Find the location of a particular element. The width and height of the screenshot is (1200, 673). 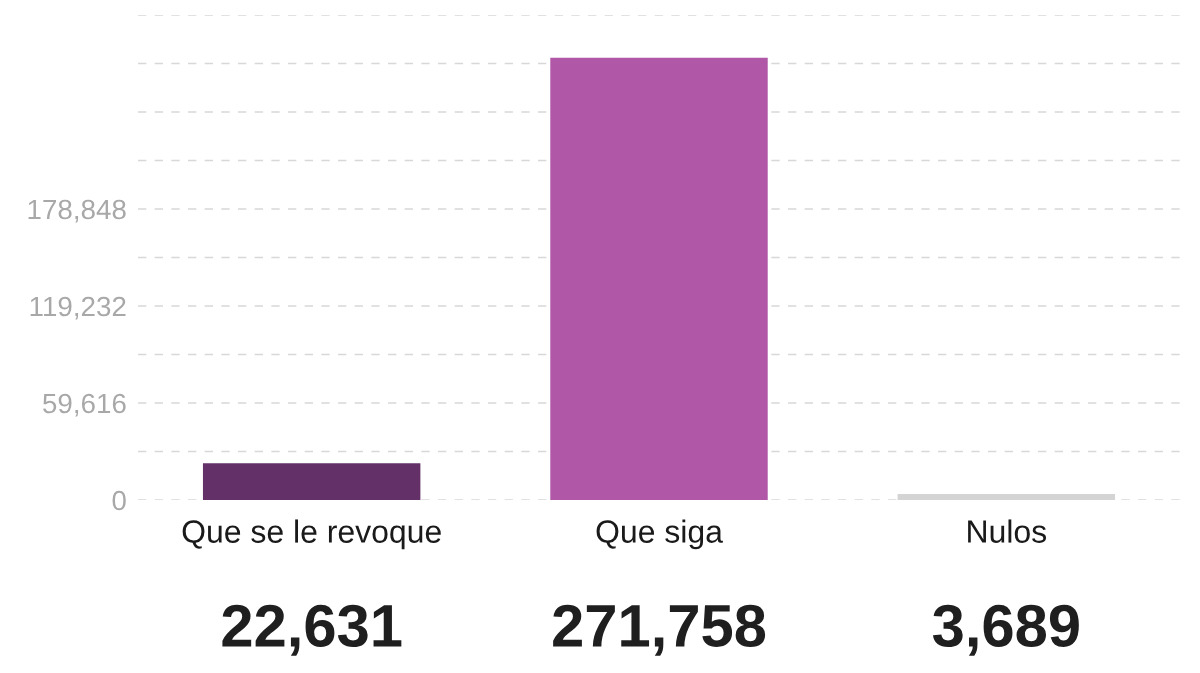

y-tick-label: 119,232 is located at coordinates (78, 308).